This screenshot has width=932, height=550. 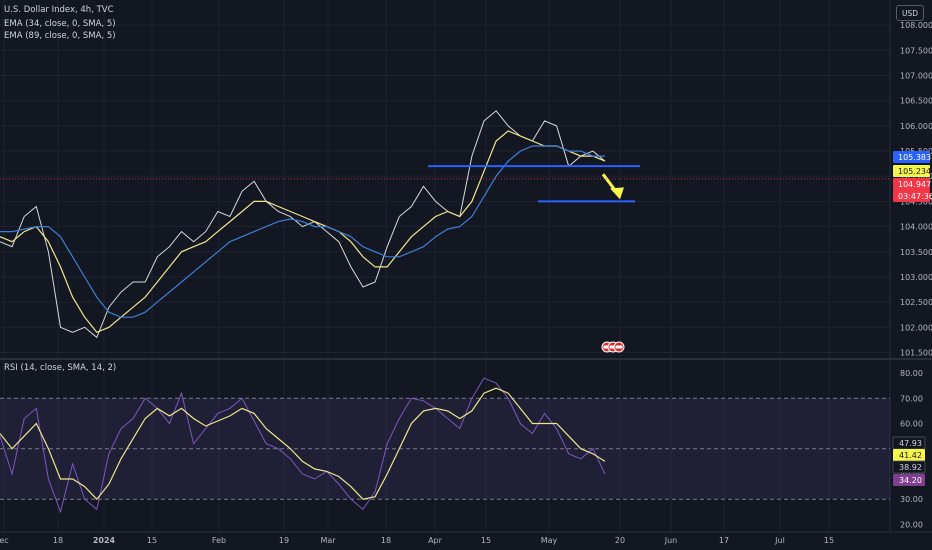 I want to click on price-tick-10: 103.000, so click(x=916, y=277).